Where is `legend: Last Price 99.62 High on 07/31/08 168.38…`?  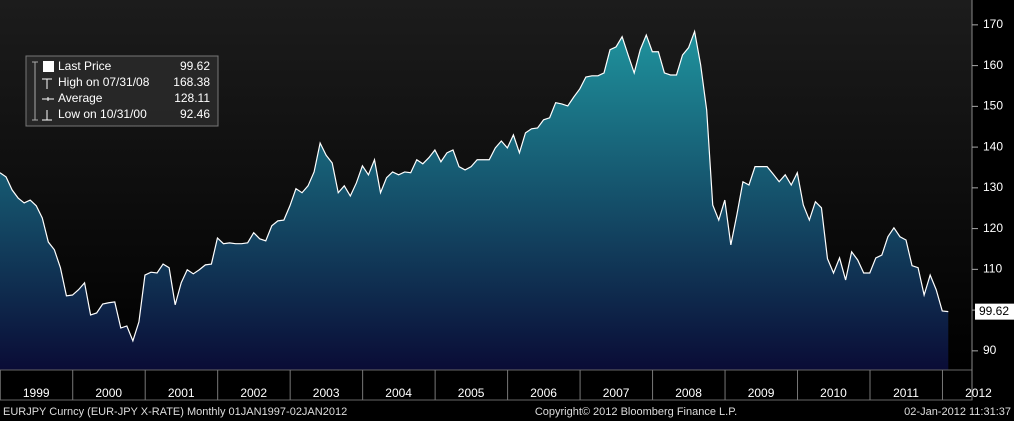 legend: Last Price 99.62 High on 07/31/08 168.38… is located at coordinates (122, 91).